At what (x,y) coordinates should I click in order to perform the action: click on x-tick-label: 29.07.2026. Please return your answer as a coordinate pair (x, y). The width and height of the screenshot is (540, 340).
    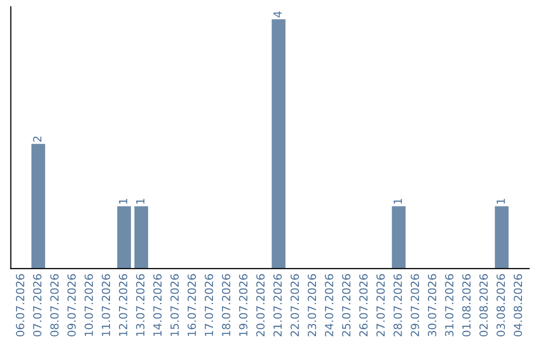
    Looking at the image, I should click on (415, 305).